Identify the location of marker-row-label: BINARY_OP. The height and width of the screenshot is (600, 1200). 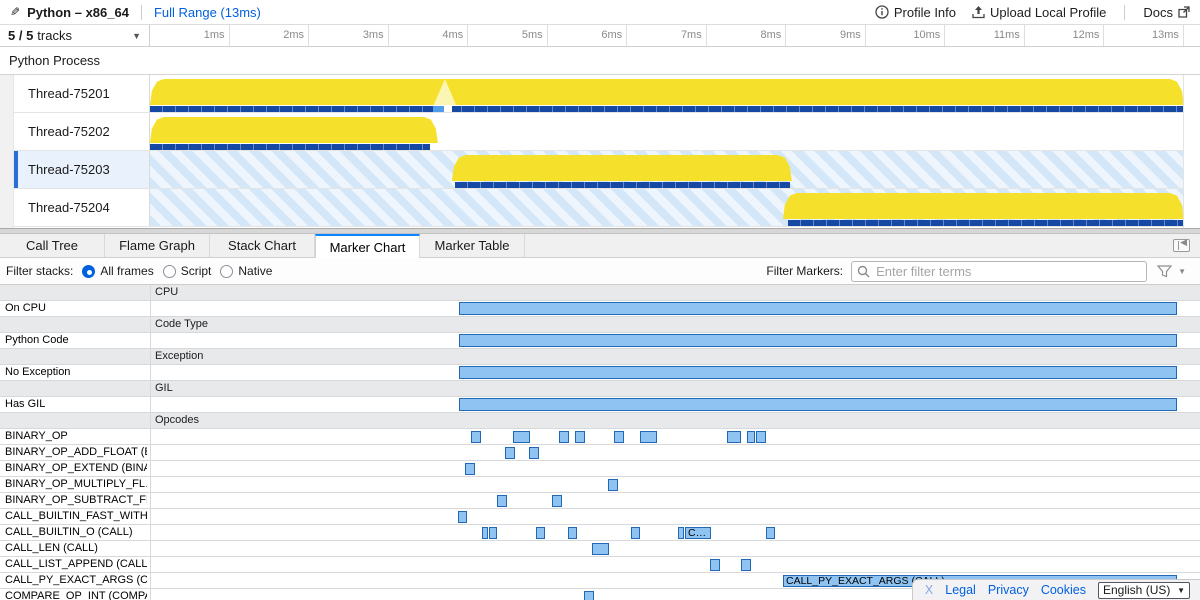
(36, 436).